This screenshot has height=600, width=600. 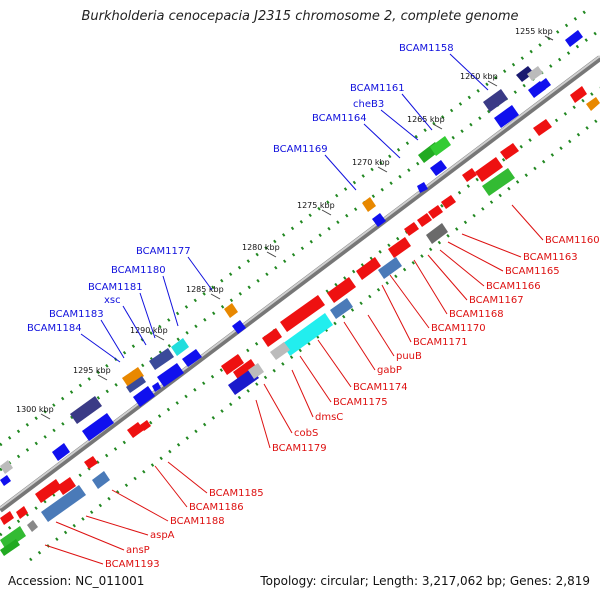 What do you see at coordinates (149, 330) in the screenshot?
I see `tick-label: 1290 kbp` at bounding box center [149, 330].